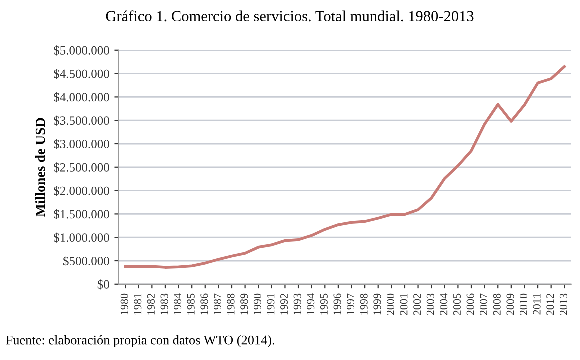 This screenshot has width=580, height=360. I want to click on x-tick-label: 2002, so click(418, 305).